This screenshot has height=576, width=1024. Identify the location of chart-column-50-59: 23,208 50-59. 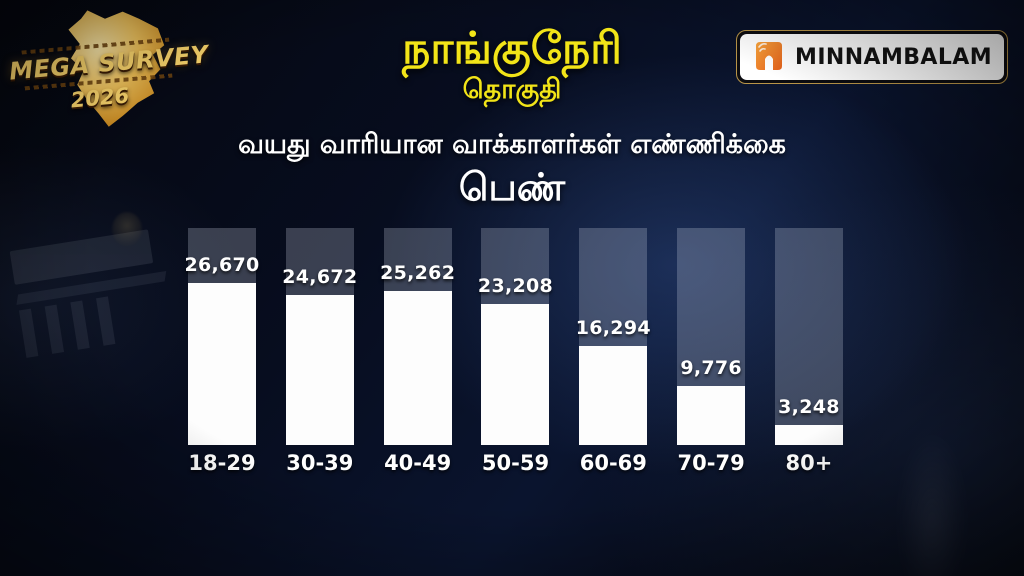
(515, 353).